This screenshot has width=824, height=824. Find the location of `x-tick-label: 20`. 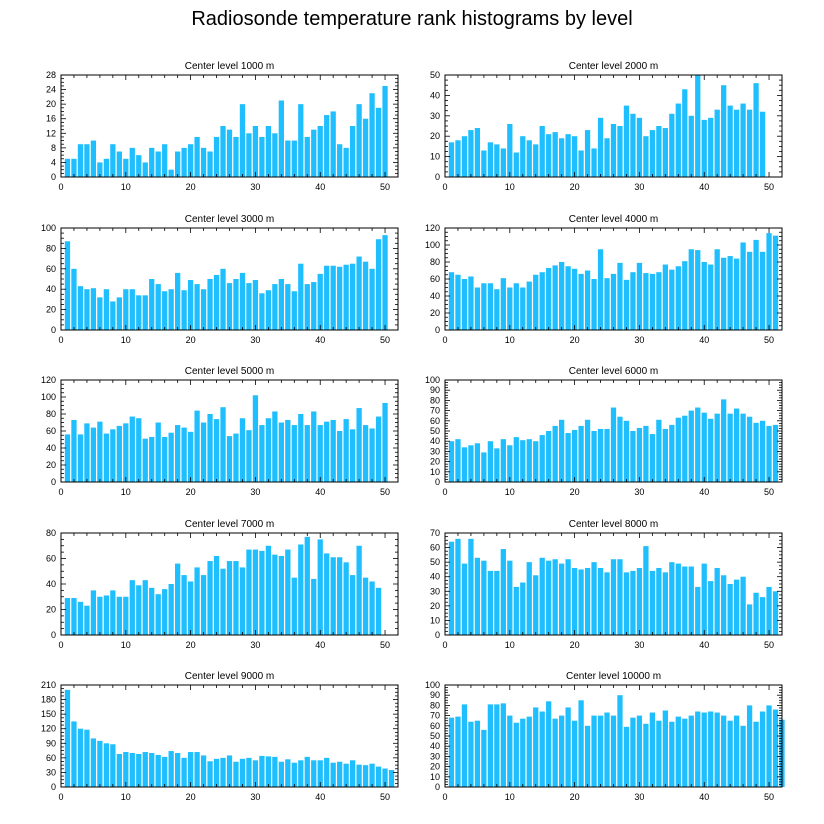

x-tick-label: 20 is located at coordinates (575, 187).